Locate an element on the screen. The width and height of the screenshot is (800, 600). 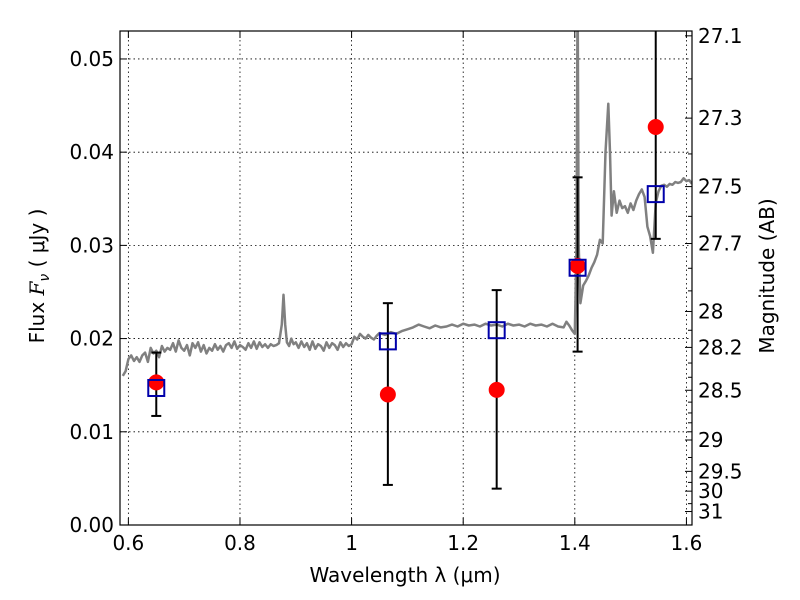
mag-tick-label: 29 is located at coordinates (710, 440).